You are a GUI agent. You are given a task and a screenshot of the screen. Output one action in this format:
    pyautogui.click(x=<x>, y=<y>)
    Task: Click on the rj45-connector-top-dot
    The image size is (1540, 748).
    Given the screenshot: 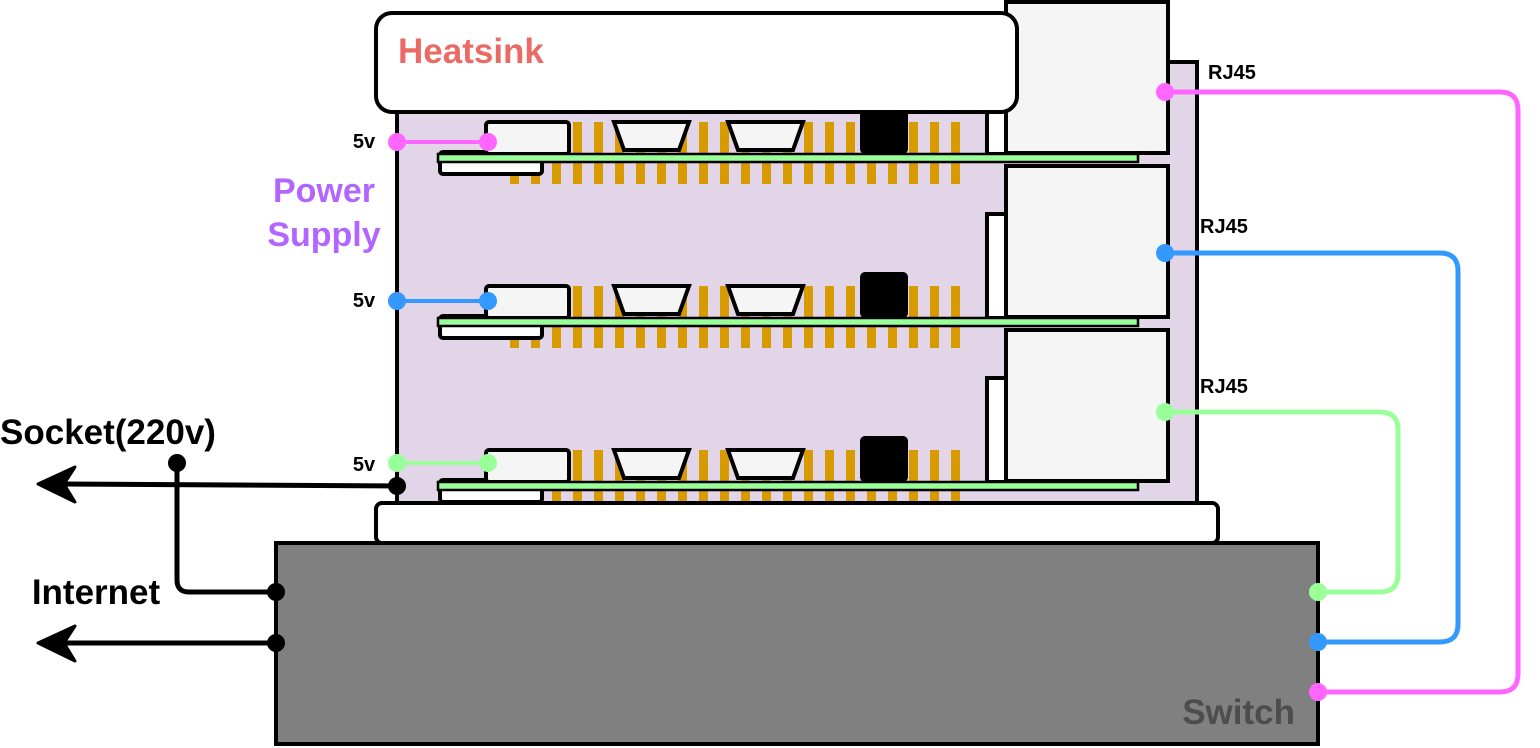 What is the action you would take?
    pyautogui.click(x=1165, y=92)
    